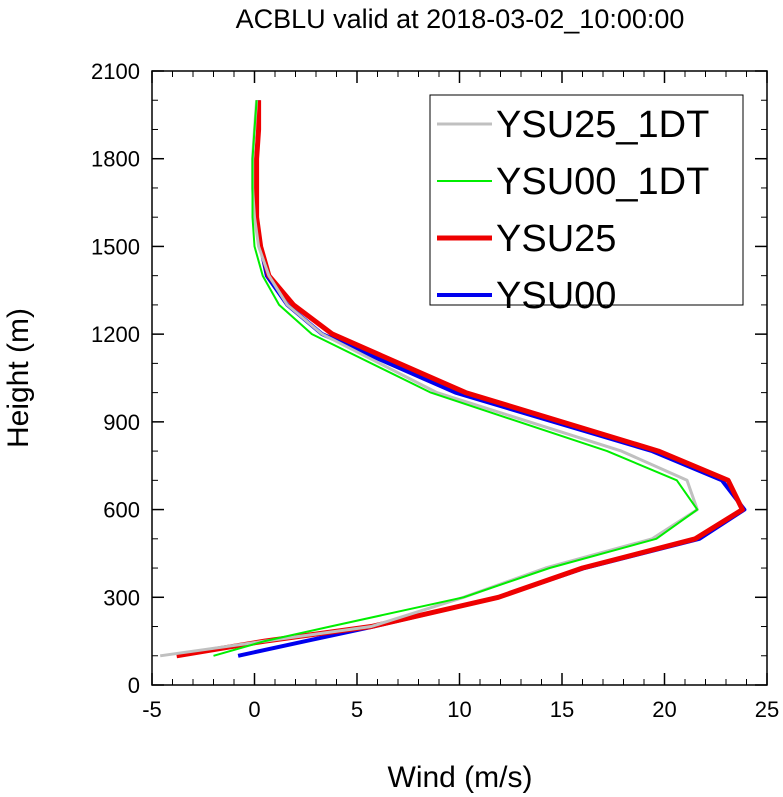 The image size is (783, 797). I want to click on y-tick-label: 1200, so click(115, 334).